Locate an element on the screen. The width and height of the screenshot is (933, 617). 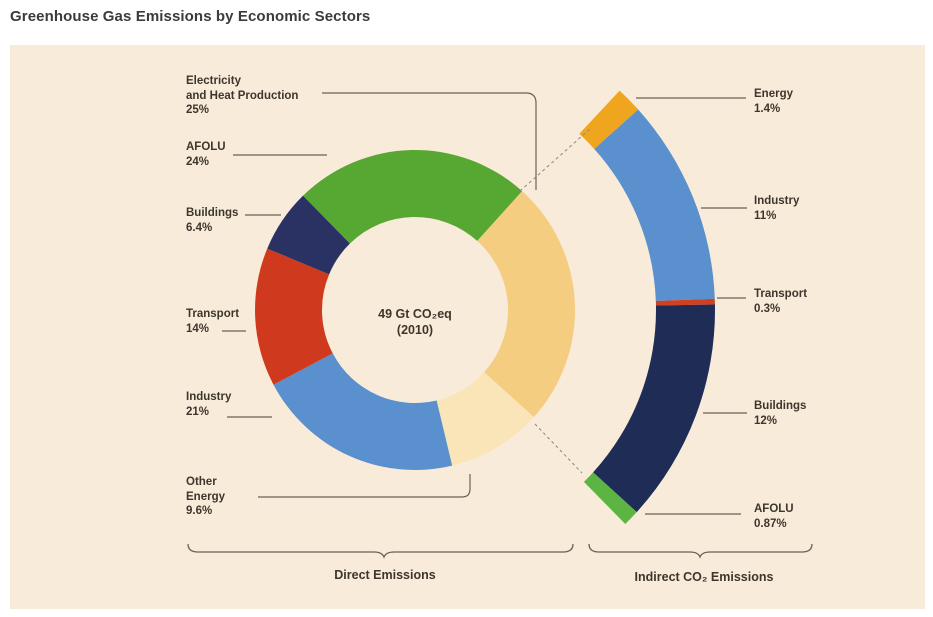
indirect-emissions-arc is located at coordinates (647, 307).